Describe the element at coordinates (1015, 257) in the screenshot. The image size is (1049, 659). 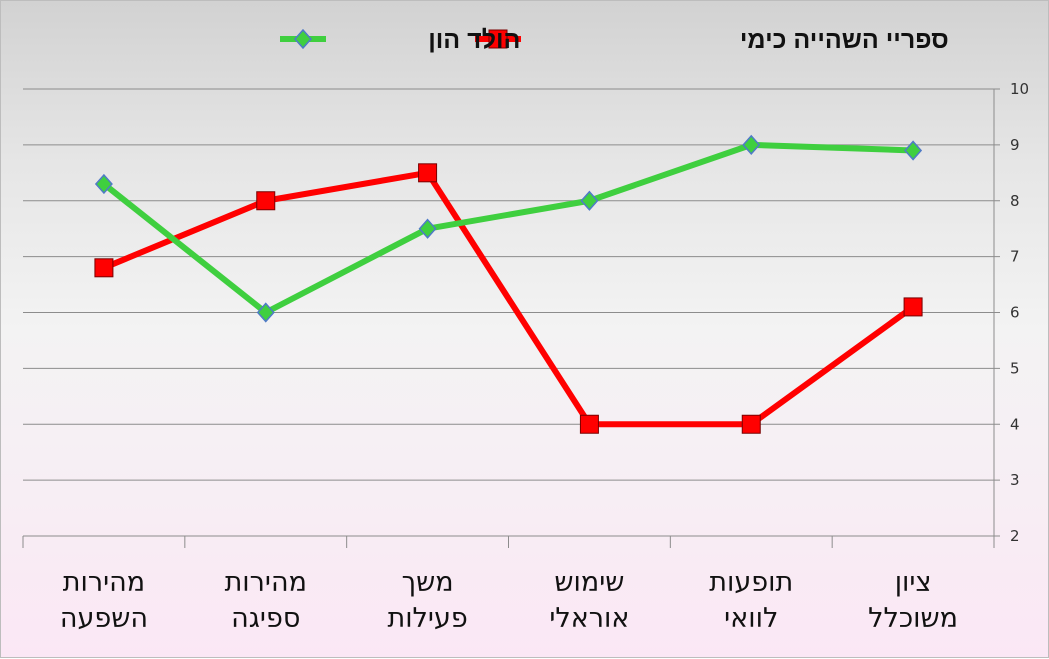
I see `y-tick-label: 7` at that location.